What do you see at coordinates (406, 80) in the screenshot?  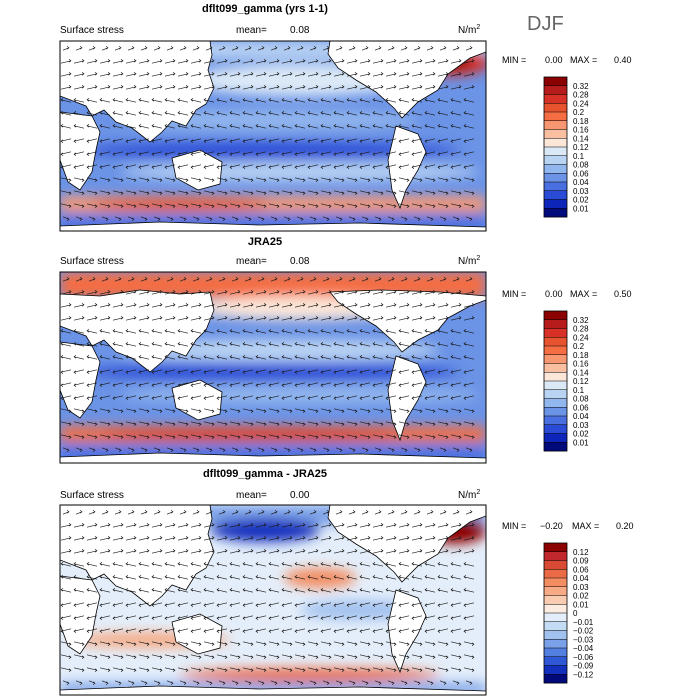 I see `land-north-america` at bounding box center [406, 80].